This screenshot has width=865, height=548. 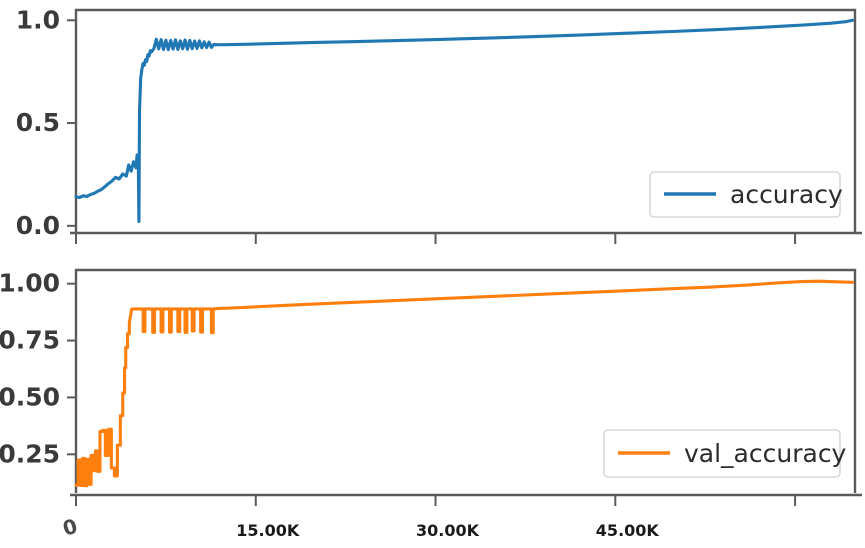 I want to click on y-tick-label: 0.50, so click(x=30, y=396).